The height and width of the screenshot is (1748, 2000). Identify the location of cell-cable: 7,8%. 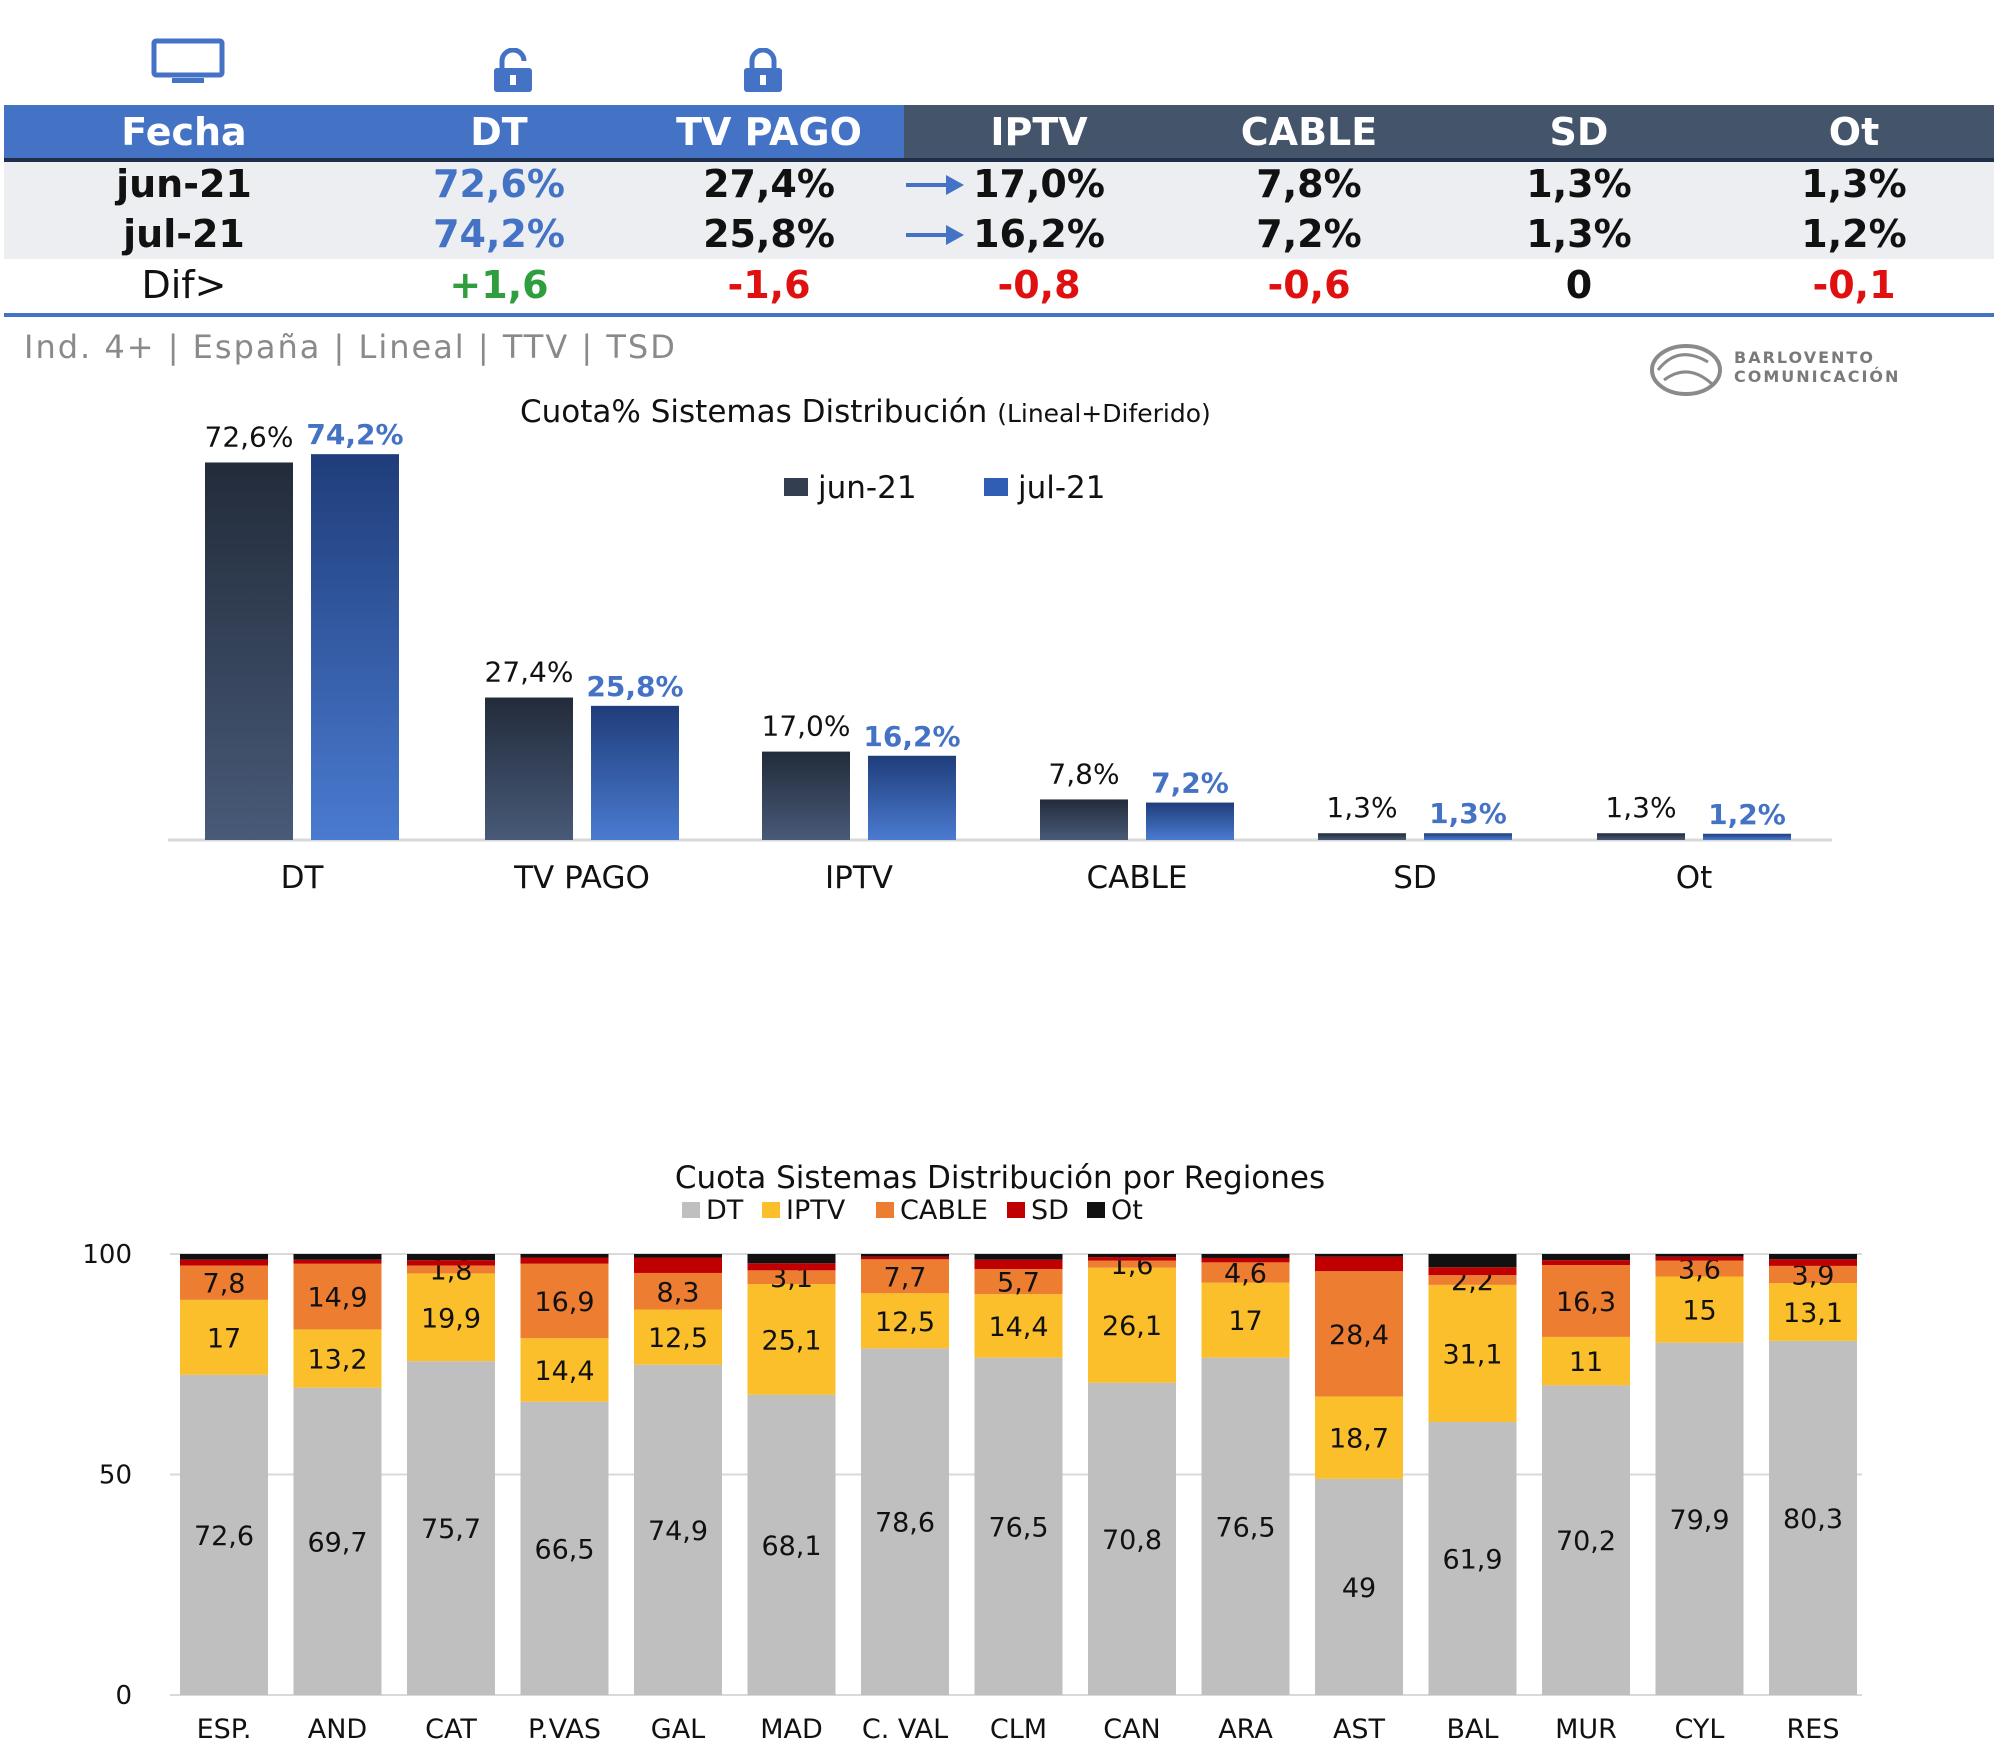
(1309, 184).